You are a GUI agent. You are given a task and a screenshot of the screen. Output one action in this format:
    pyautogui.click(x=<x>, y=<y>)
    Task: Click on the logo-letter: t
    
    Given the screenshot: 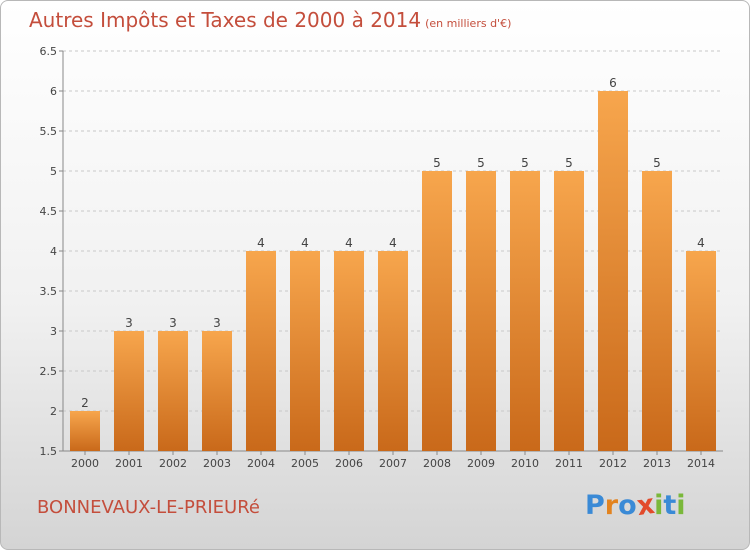 What is the action you would take?
    pyautogui.click(x=670, y=505)
    